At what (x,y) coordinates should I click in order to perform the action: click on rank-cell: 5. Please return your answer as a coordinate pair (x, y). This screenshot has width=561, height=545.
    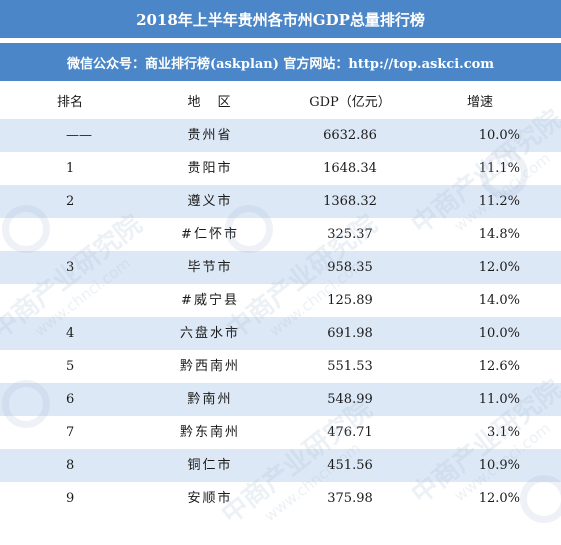
    Looking at the image, I should click on (70, 366).